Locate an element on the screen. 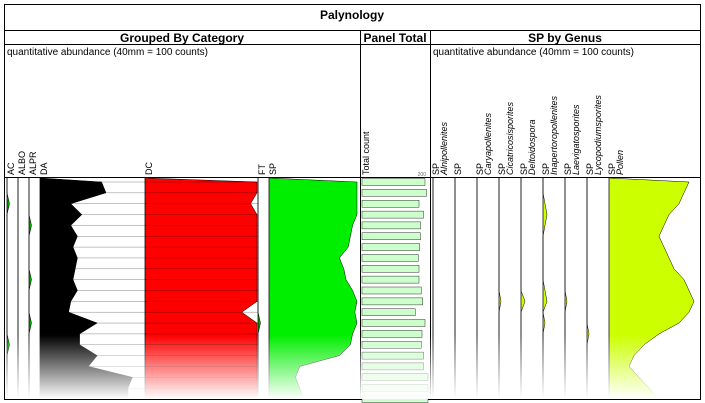 The width and height of the screenshot is (705, 403). genus-group-label-7: SP is located at coordinates (590, 169).